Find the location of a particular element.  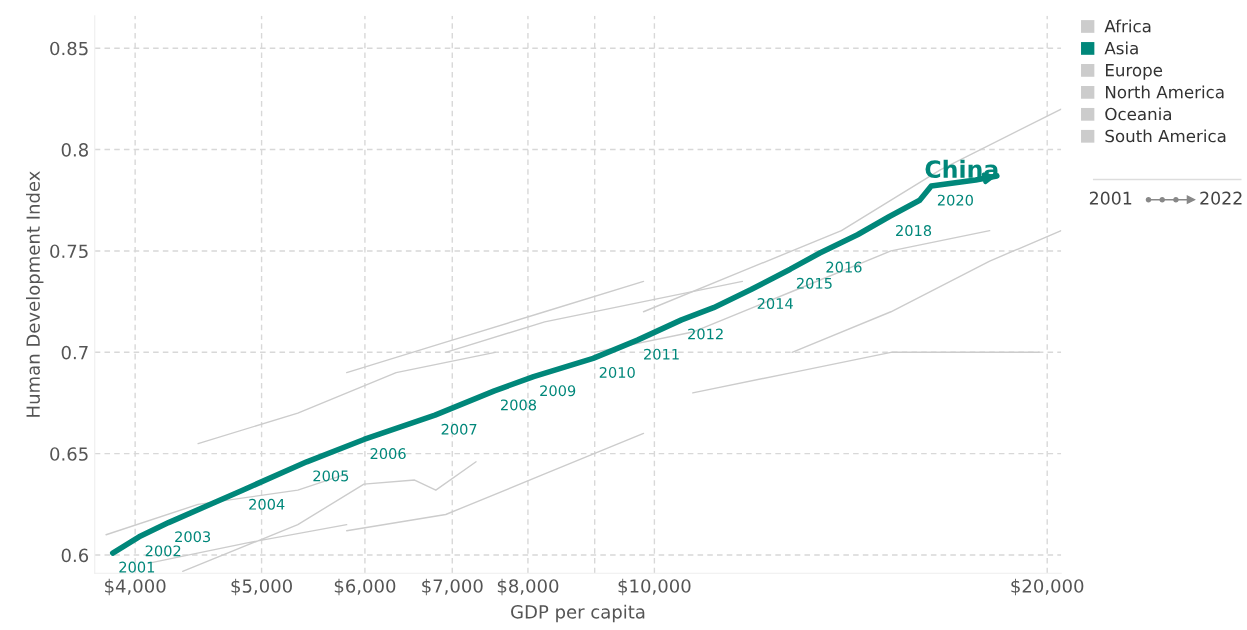

x-tick-label: $5,000 is located at coordinates (261, 587).